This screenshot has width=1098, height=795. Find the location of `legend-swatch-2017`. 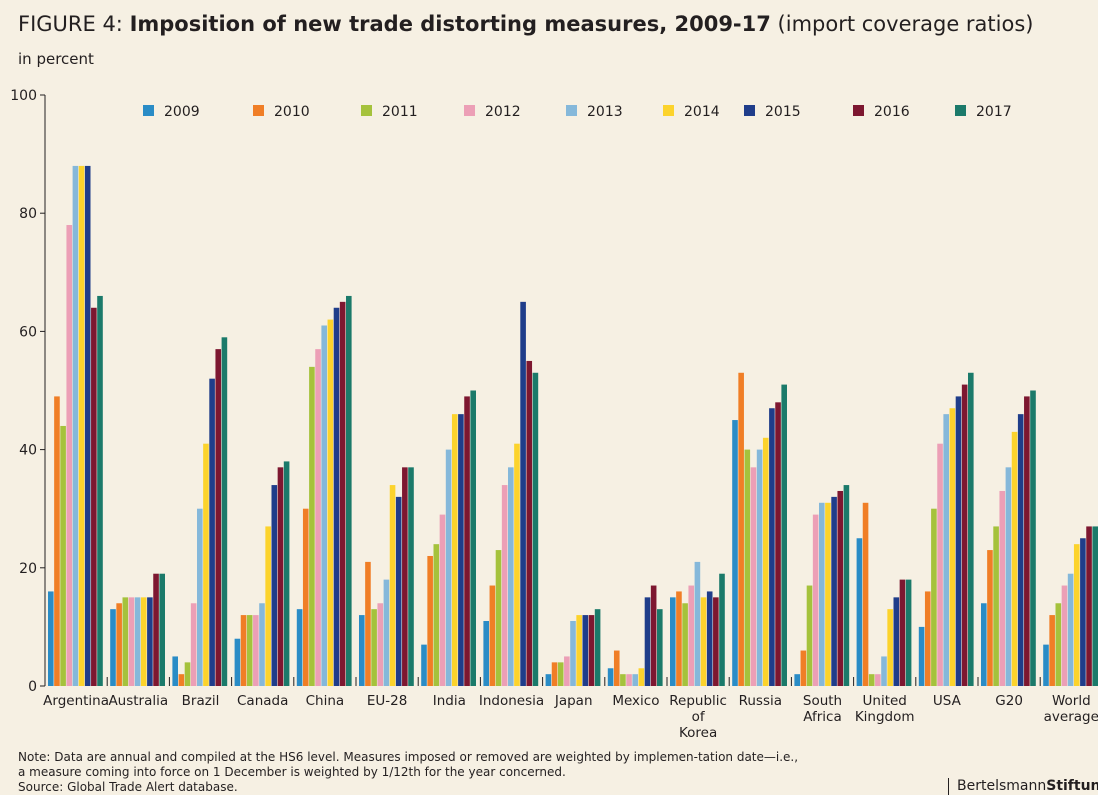

legend-swatch-2017 is located at coordinates (960, 110).